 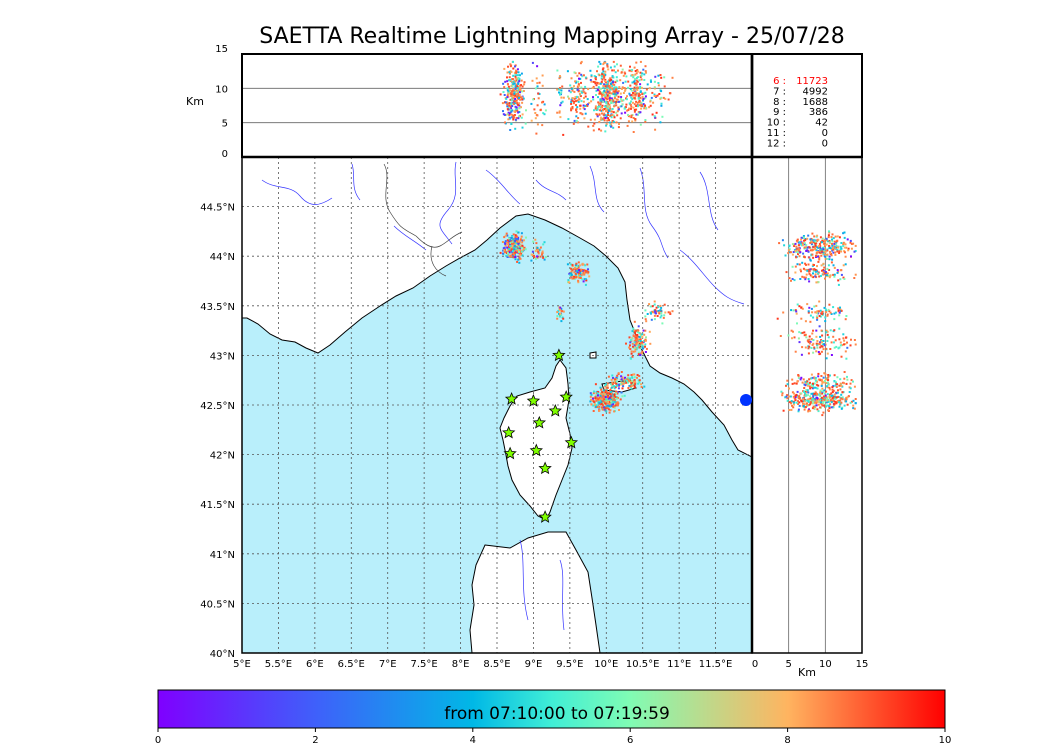 I want to click on edge-source-blob, so click(x=746, y=400).